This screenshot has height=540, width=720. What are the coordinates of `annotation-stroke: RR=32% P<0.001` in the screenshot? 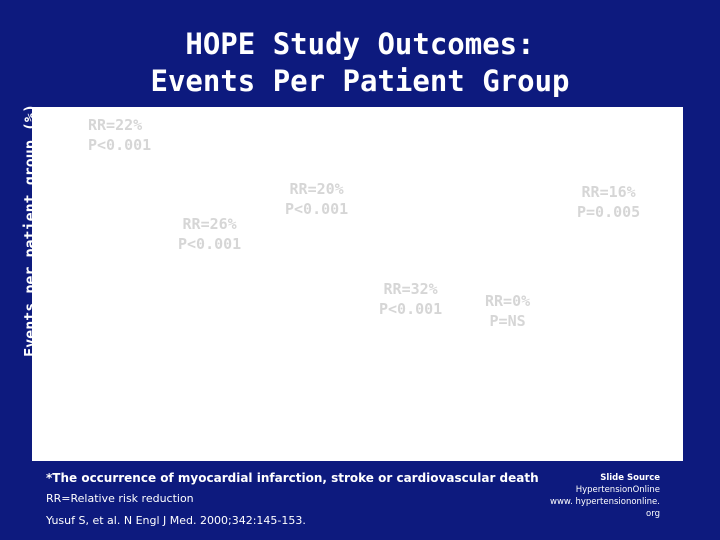 It's located at (410, 299).